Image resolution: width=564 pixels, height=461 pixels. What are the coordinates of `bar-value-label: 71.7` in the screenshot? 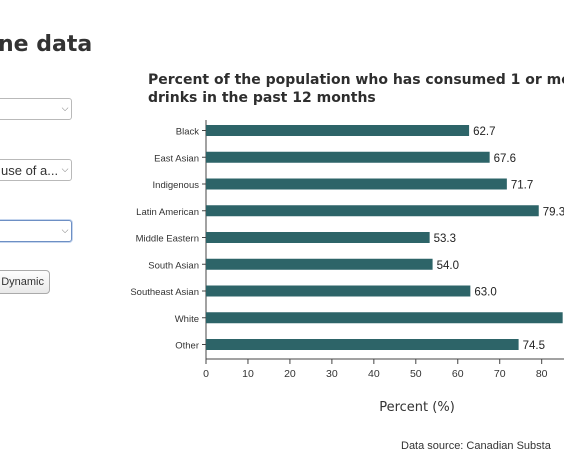 It's located at (522, 186).